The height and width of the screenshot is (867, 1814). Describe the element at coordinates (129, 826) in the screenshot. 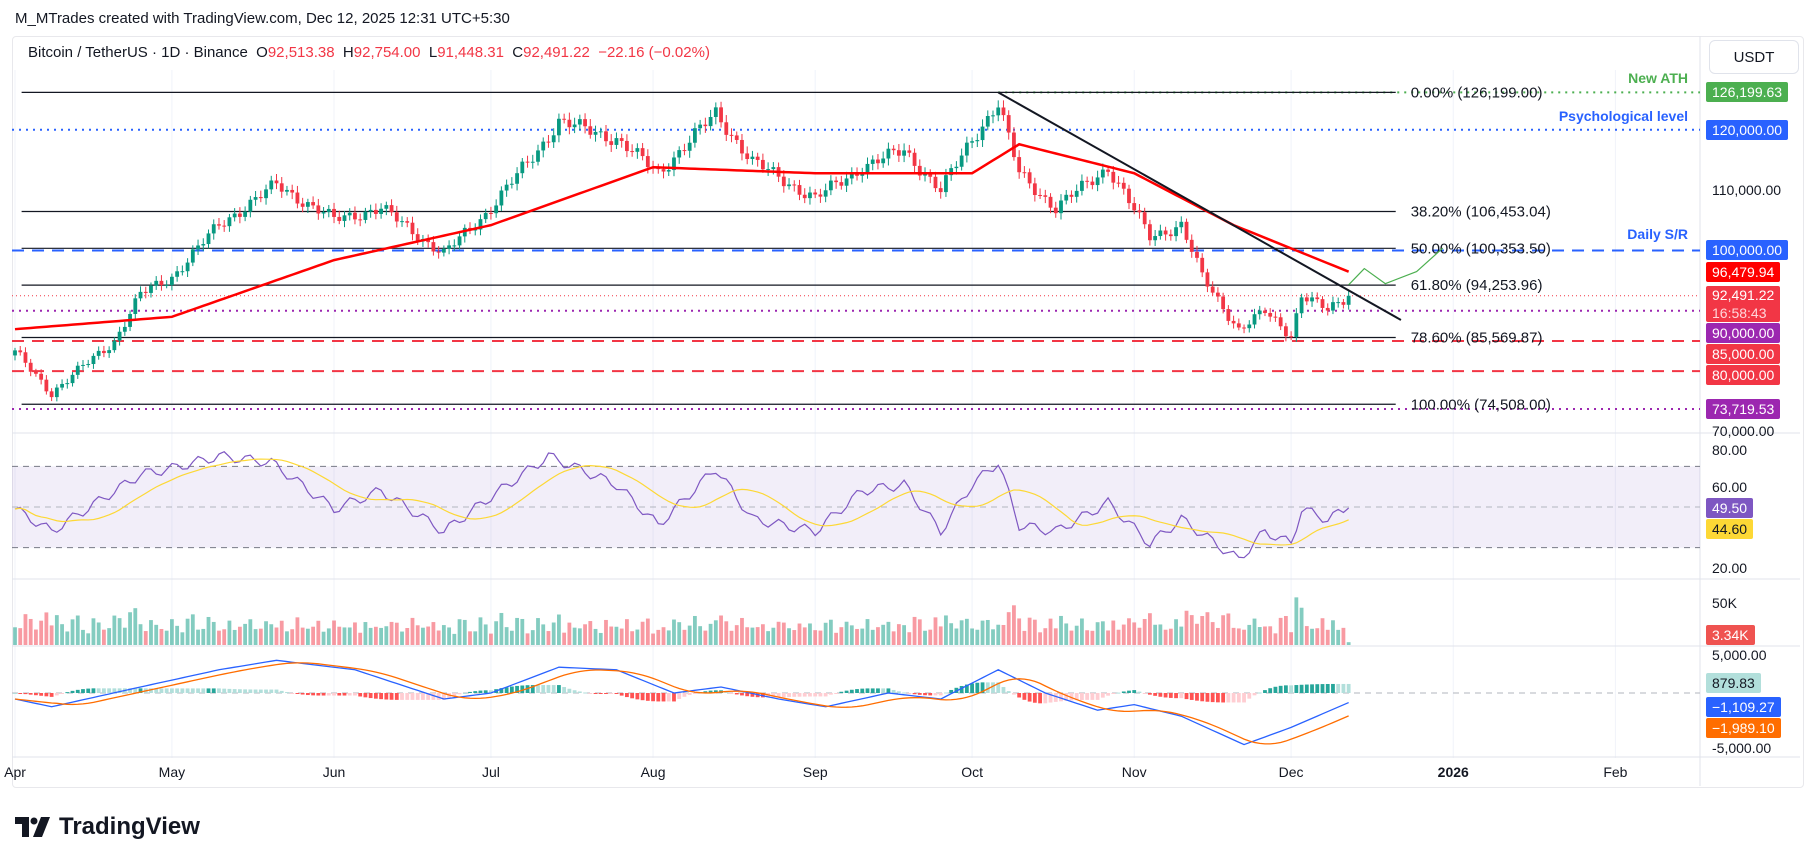

I see `brand-name: TradingView` at that location.